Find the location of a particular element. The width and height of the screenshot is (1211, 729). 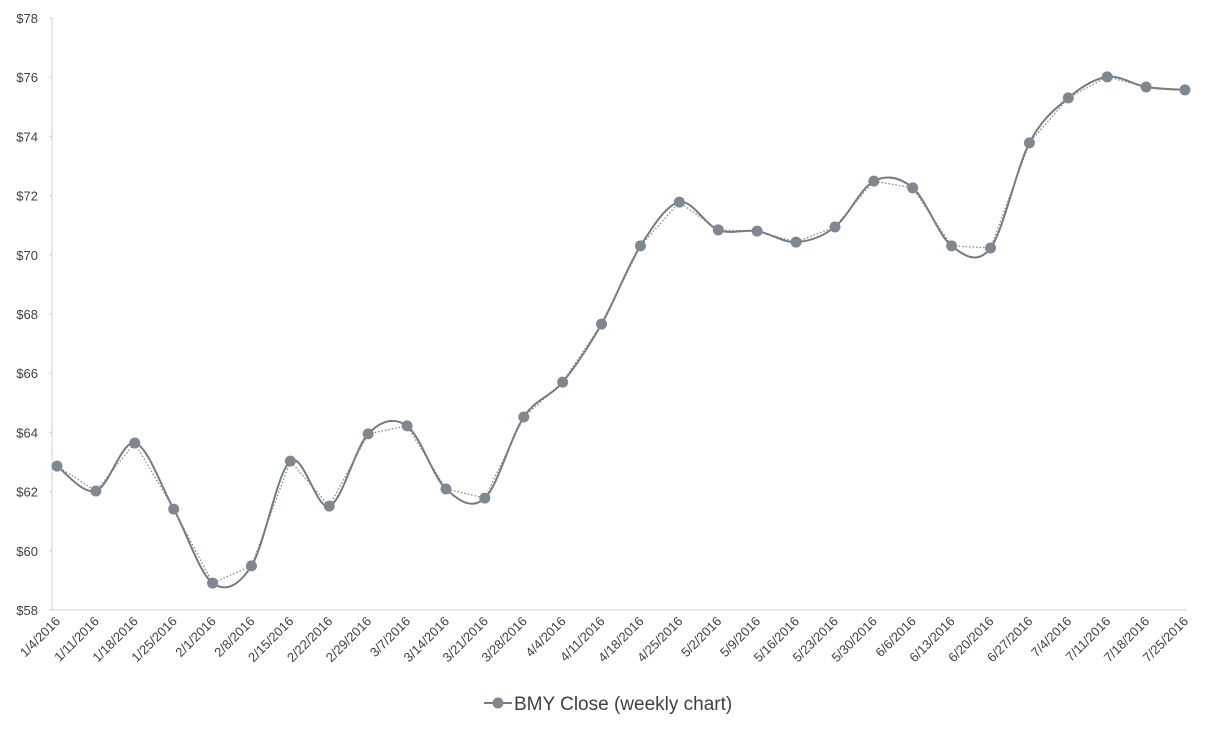

legend-label: BMY Close (weekly chart) is located at coordinates (623, 704).